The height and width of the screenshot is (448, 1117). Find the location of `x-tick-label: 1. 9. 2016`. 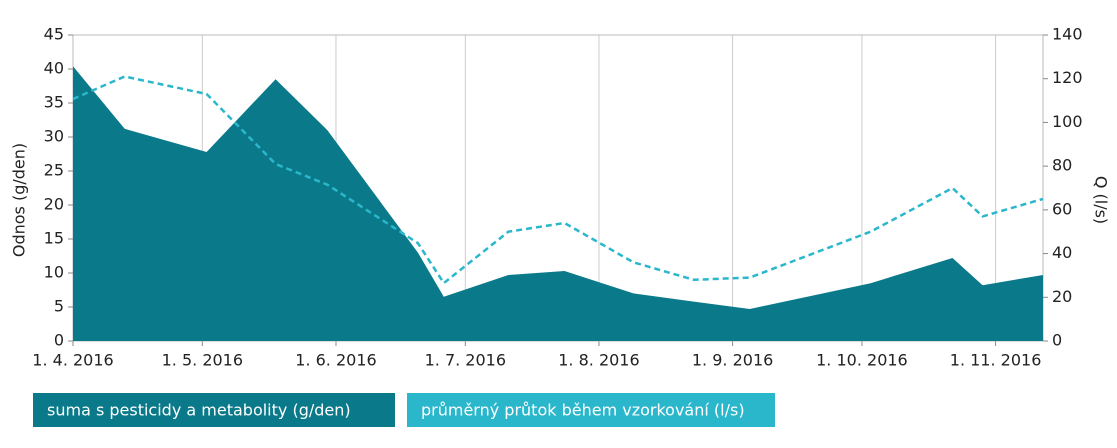

x-tick-label: 1. 9. 2016 is located at coordinates (732, 360).